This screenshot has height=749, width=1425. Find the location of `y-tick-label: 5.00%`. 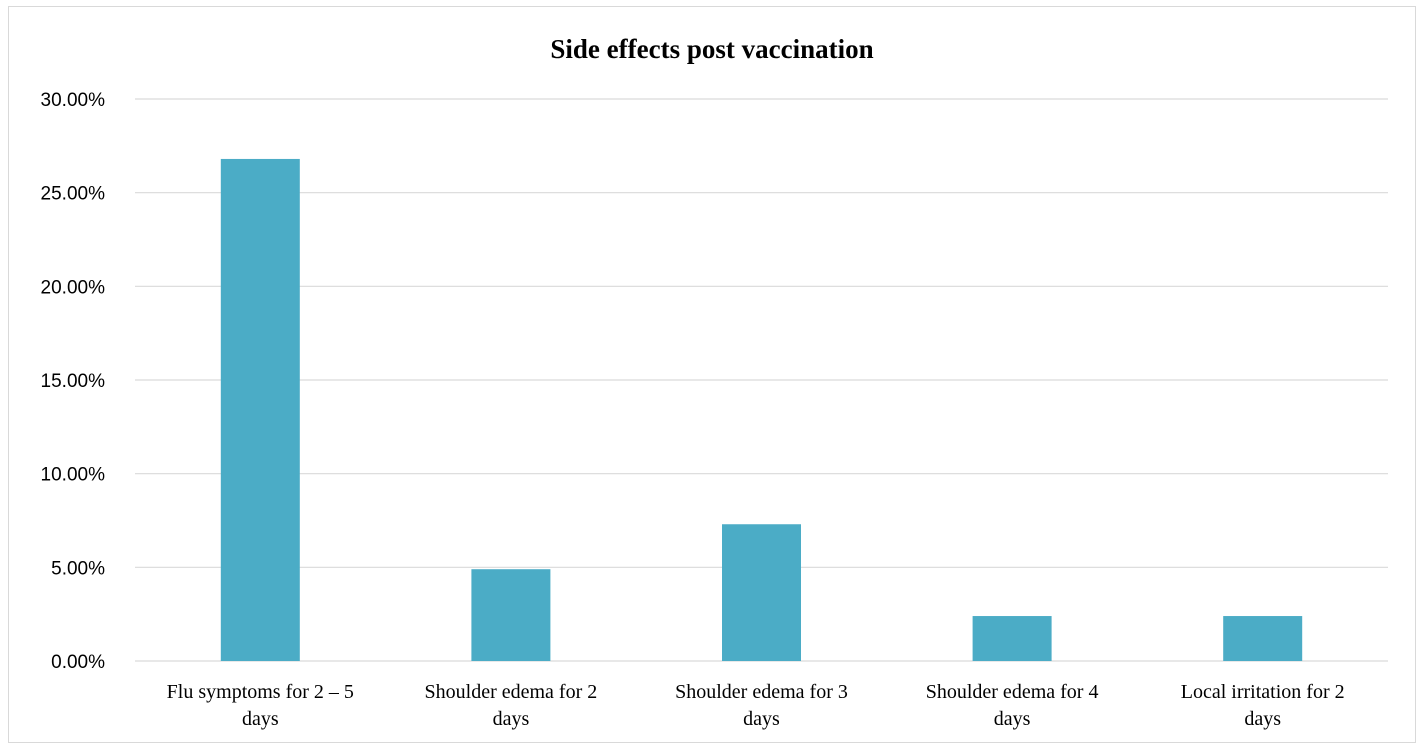

y-tick-label: 5.00% is located at coordinates (78, 568).